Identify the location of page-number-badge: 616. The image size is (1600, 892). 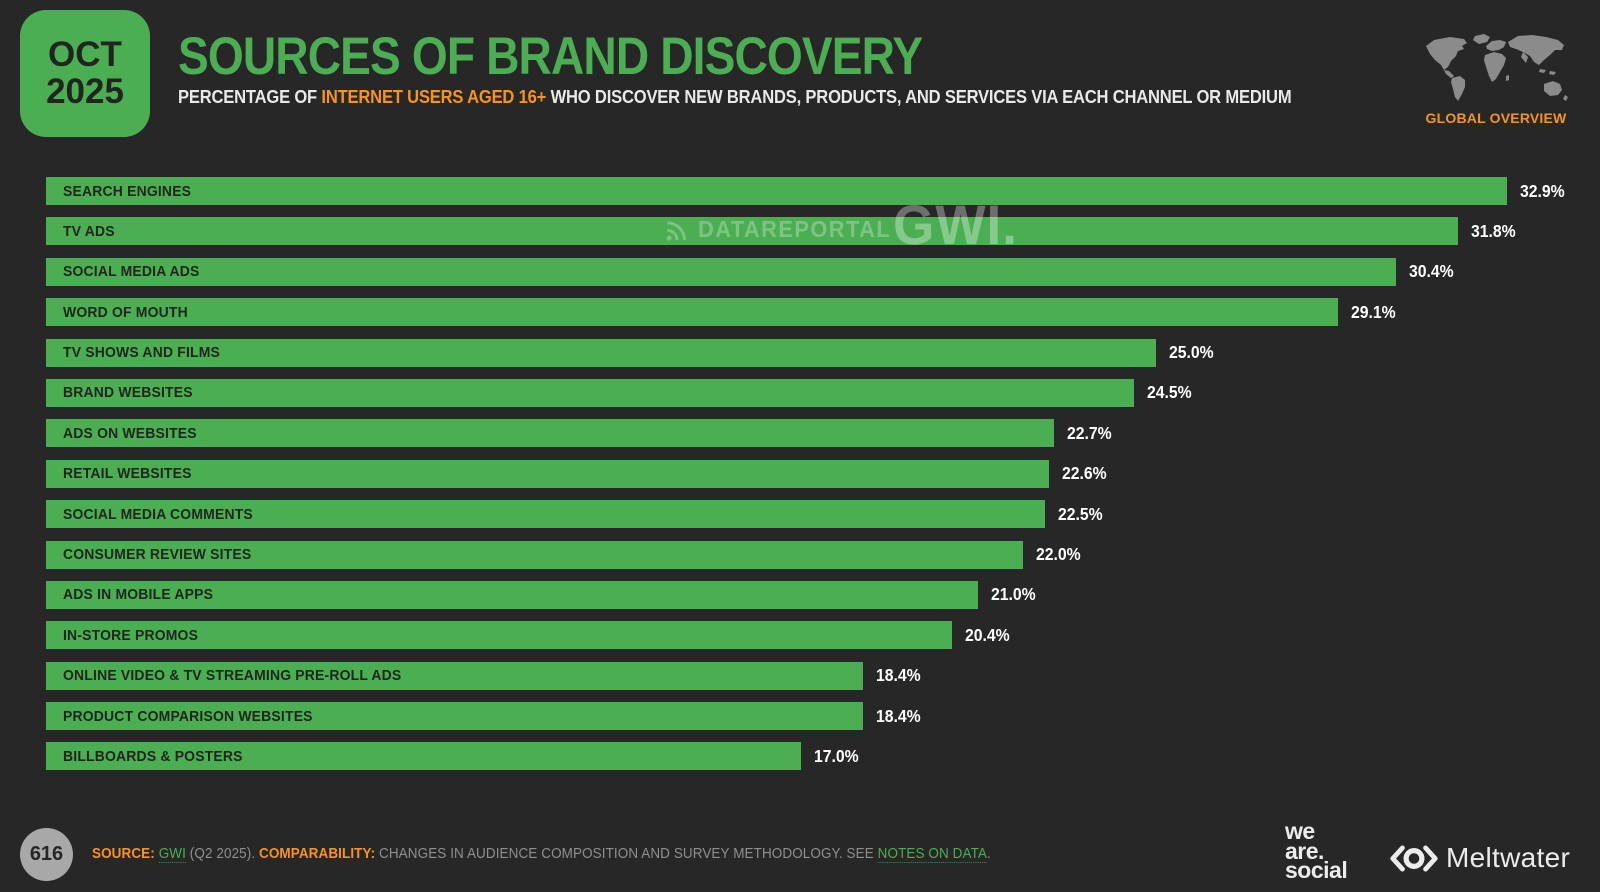
(46, 854).